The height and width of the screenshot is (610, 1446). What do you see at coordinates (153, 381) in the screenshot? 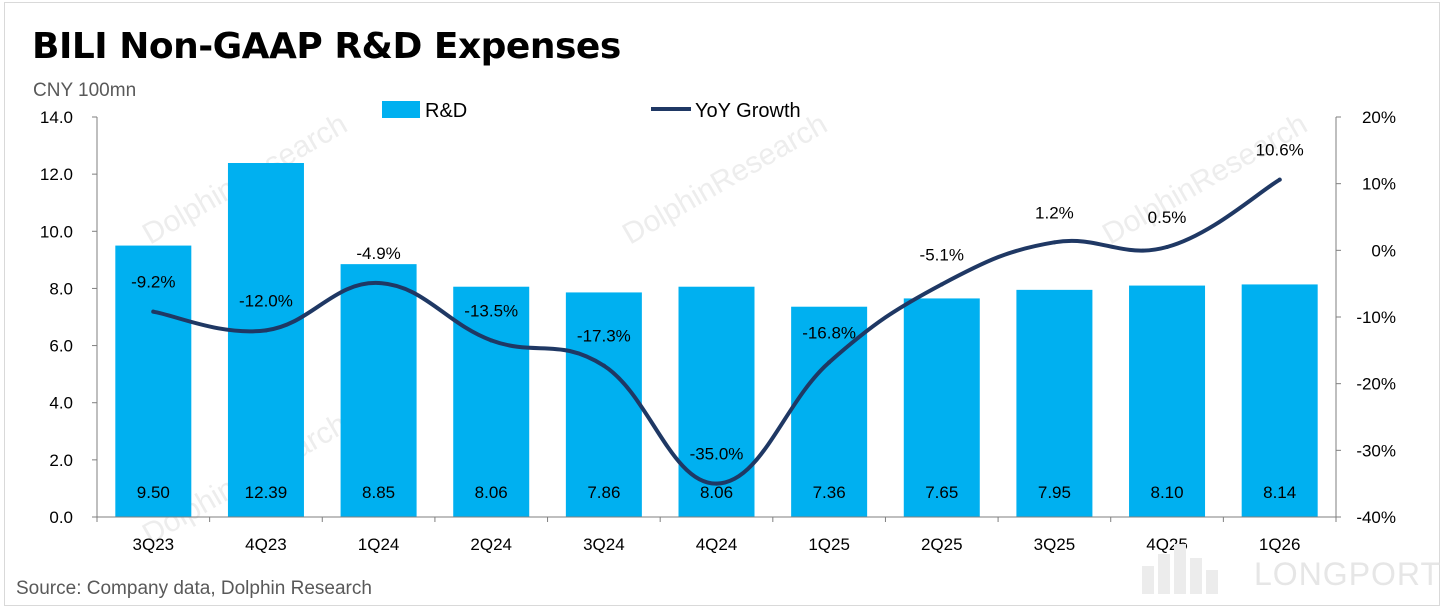
I see `bar-3Q23` at bounding box center [153, 381].